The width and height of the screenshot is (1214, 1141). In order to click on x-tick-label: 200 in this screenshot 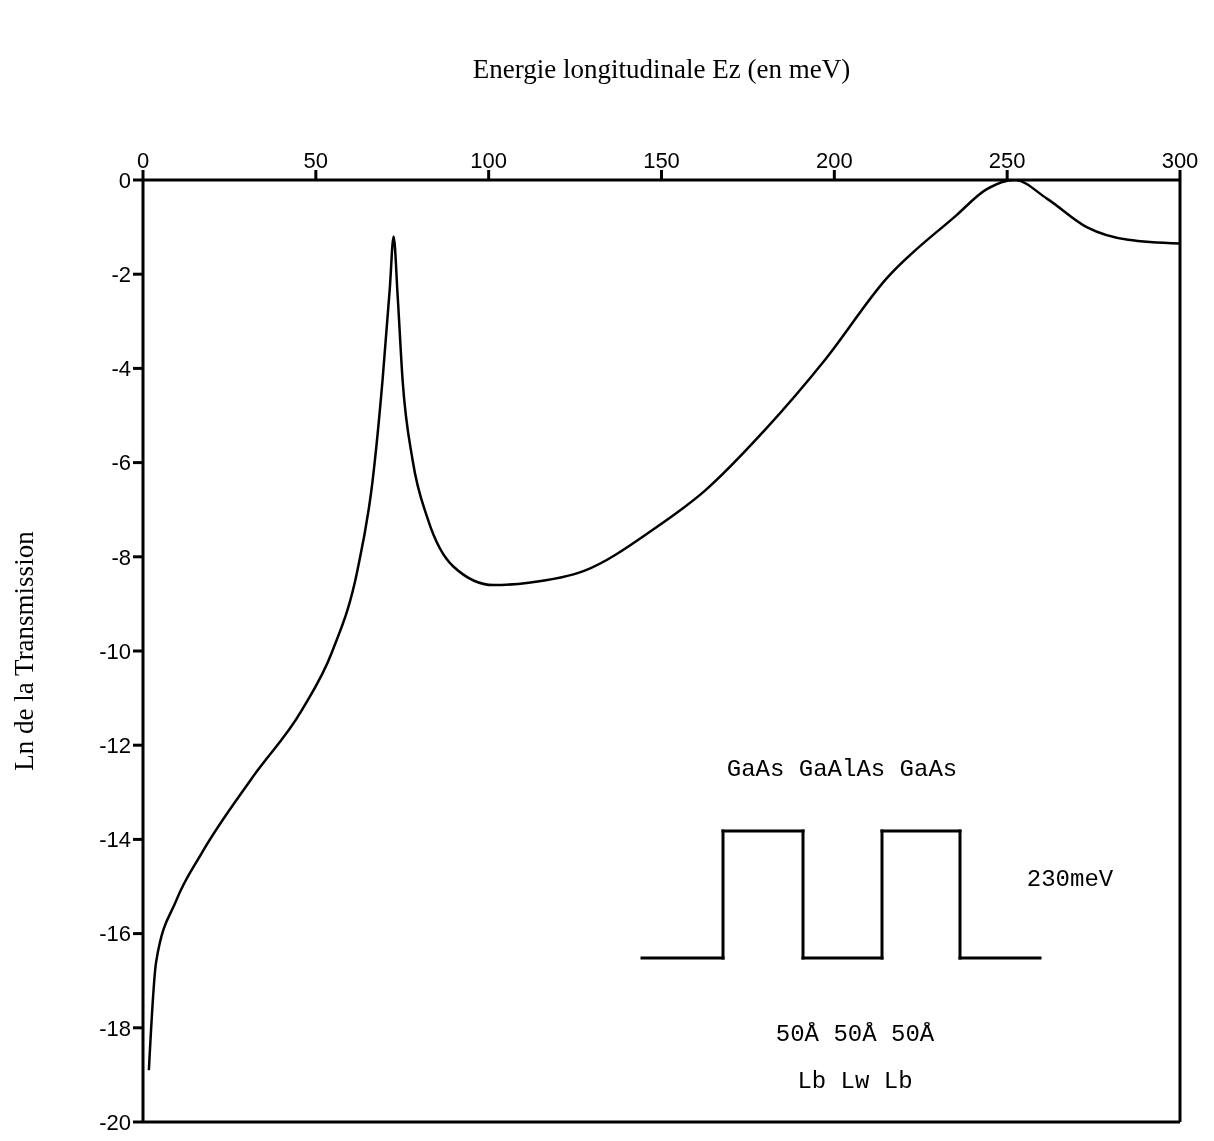, I will do `click(834, 160)`.